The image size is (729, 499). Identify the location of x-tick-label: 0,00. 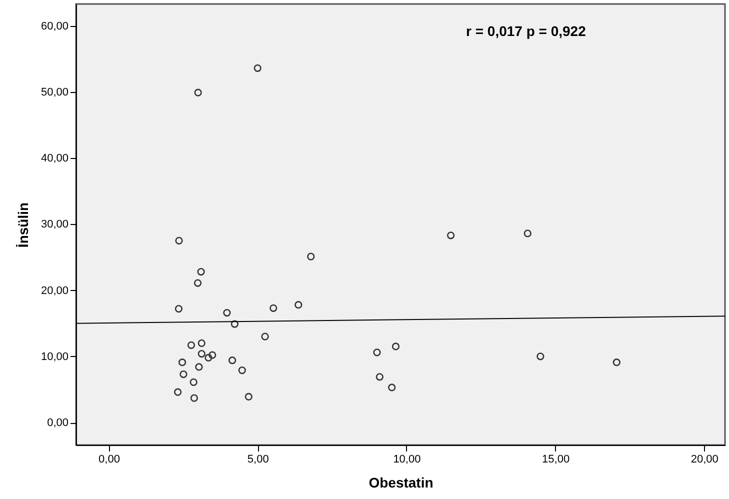
(109, 460).